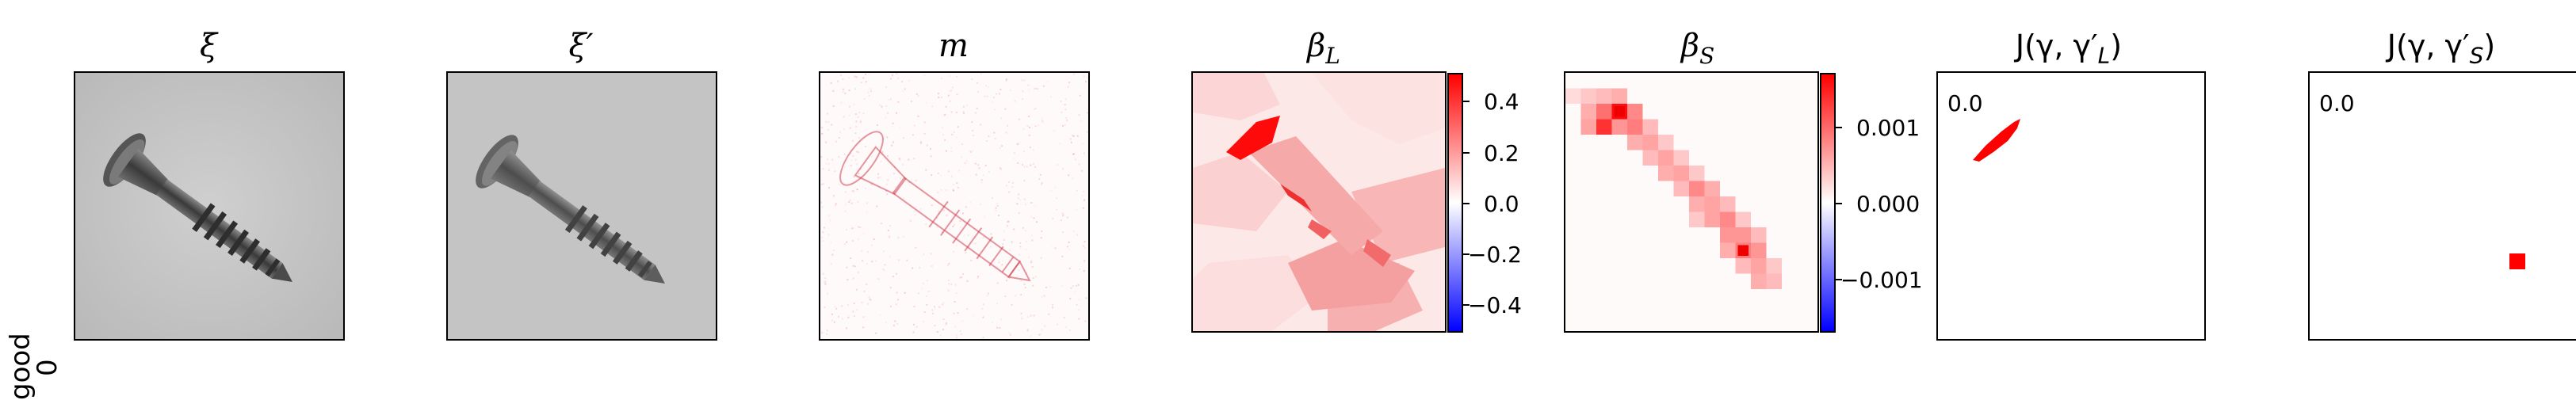  Describe the element at coordinates (1882, 280) in the screenshot. I see `cbar-s-tick-2: −0.001` at that location.